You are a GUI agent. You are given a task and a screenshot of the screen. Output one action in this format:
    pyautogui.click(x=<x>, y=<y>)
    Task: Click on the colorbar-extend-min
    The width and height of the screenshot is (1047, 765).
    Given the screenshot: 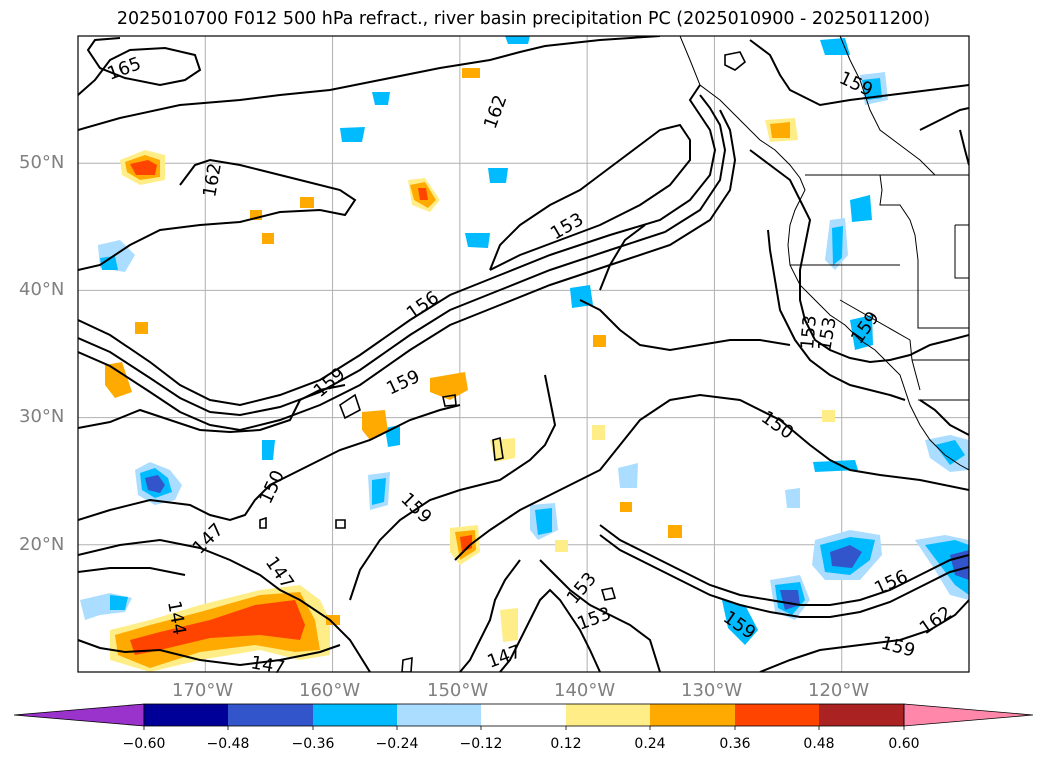 What is the action you would take?
    pyautogui.click(x=79, y=715)
    